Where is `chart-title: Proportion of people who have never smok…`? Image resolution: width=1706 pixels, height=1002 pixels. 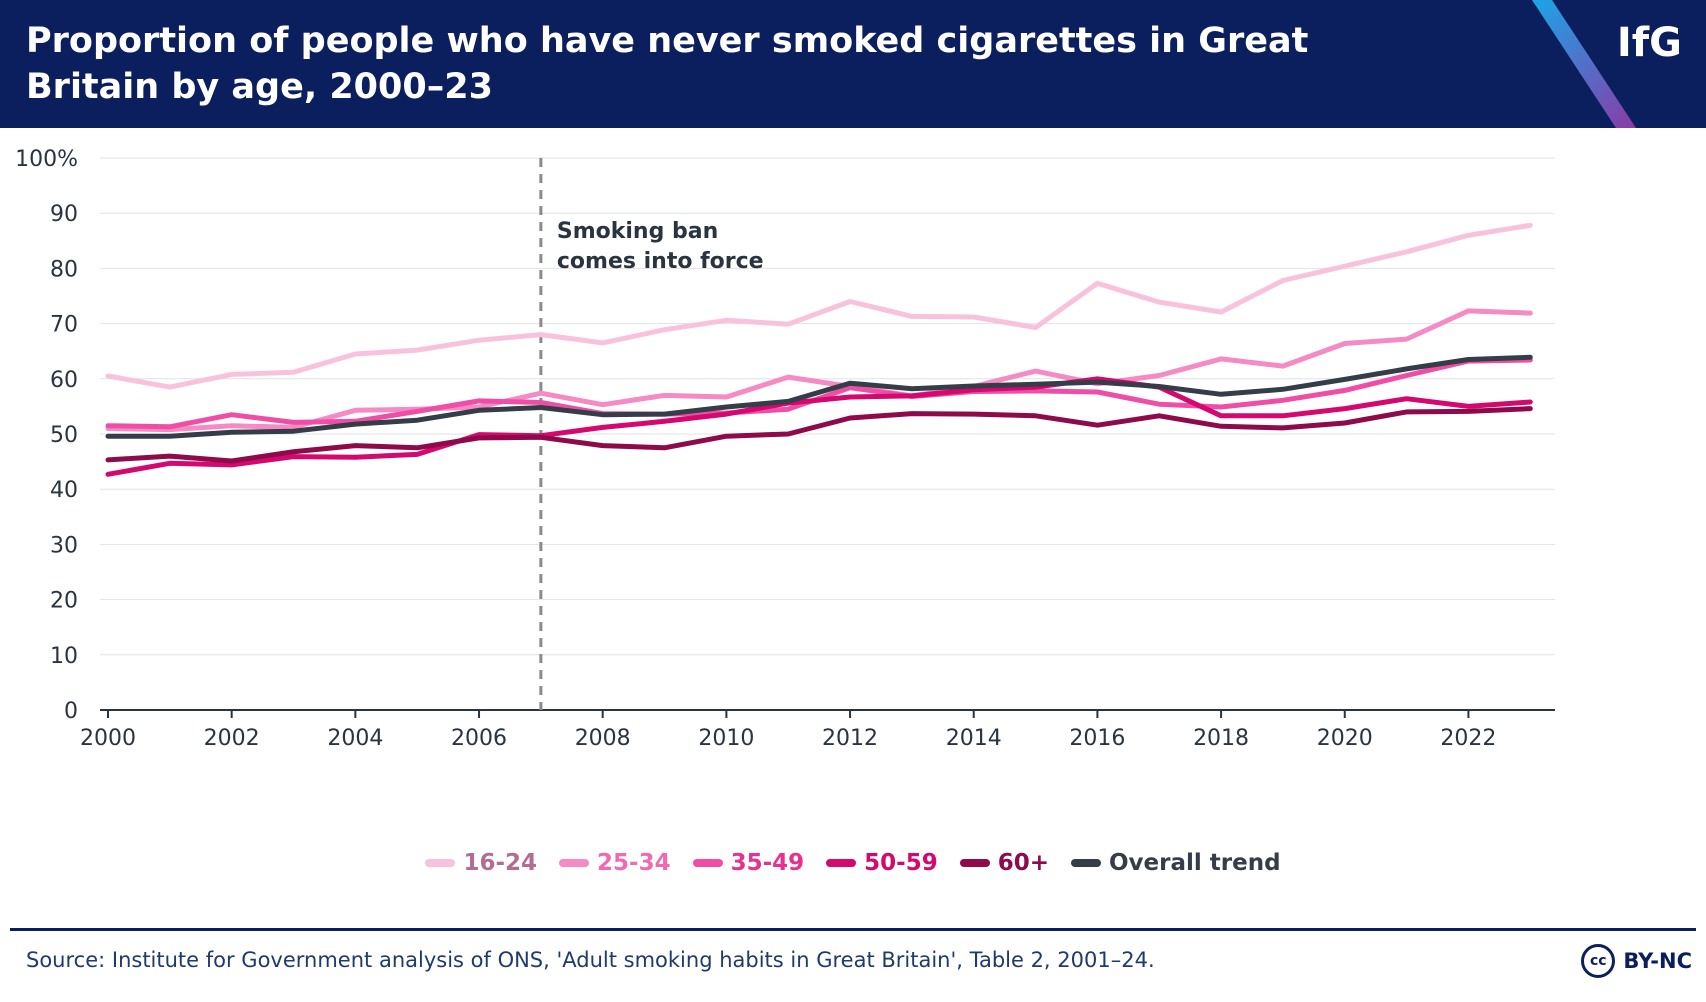 chart-title: Proportion of people who have never smok… is located at coordinates (667, 64).